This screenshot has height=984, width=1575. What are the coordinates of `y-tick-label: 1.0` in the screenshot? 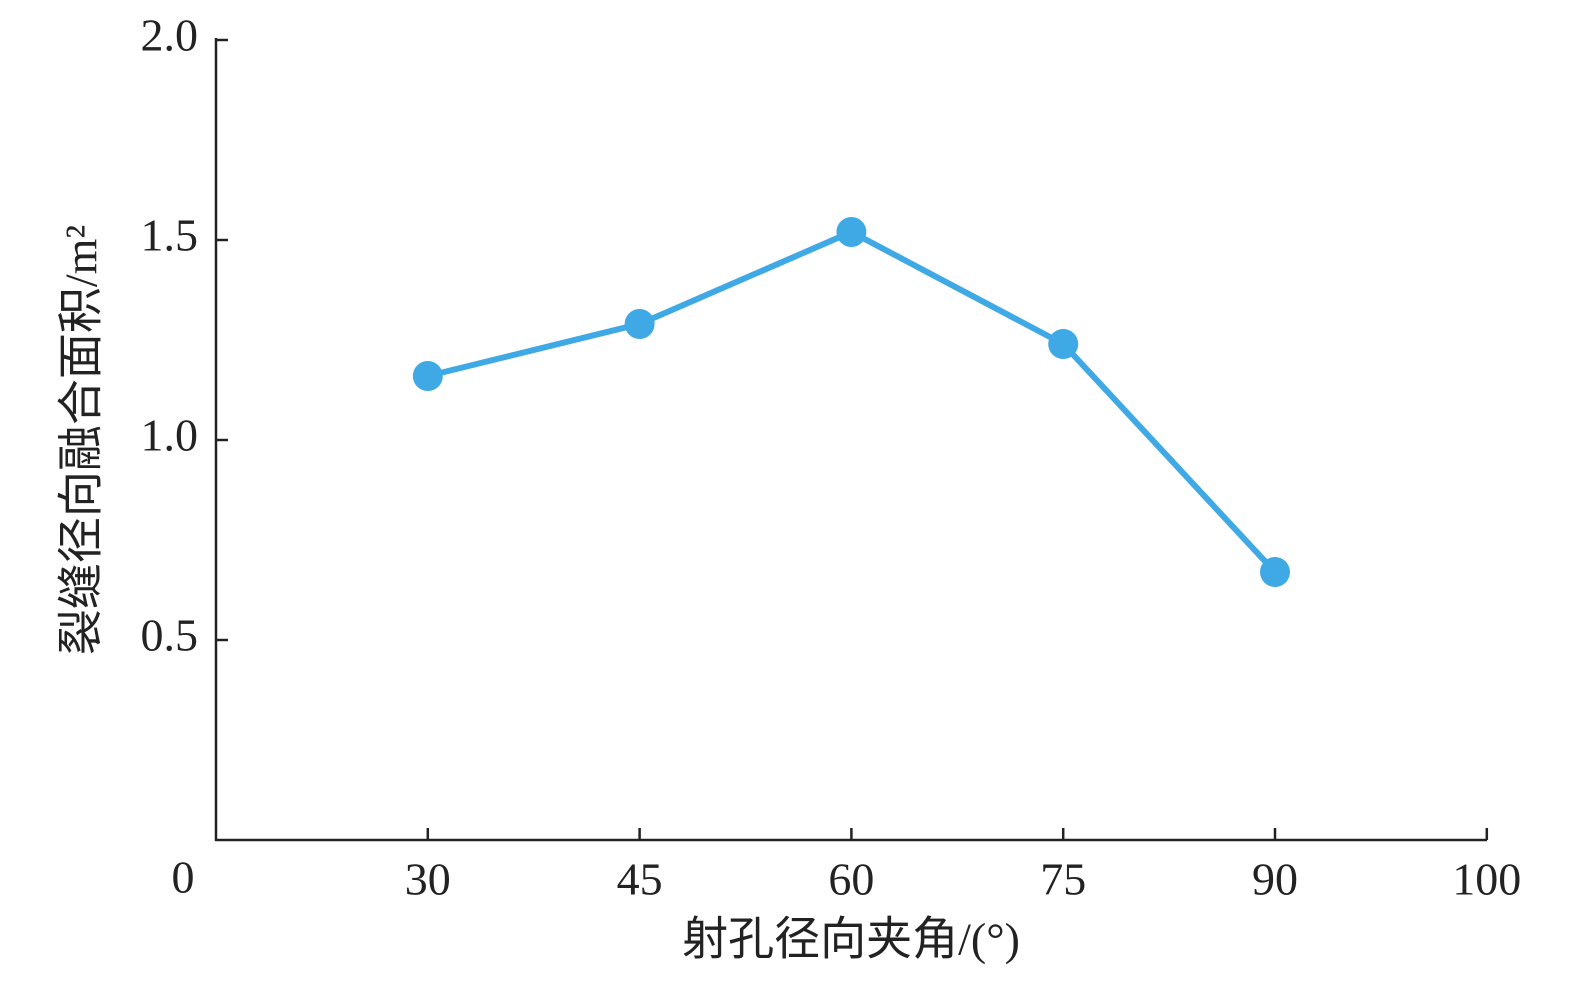 It's located at (170, 435).